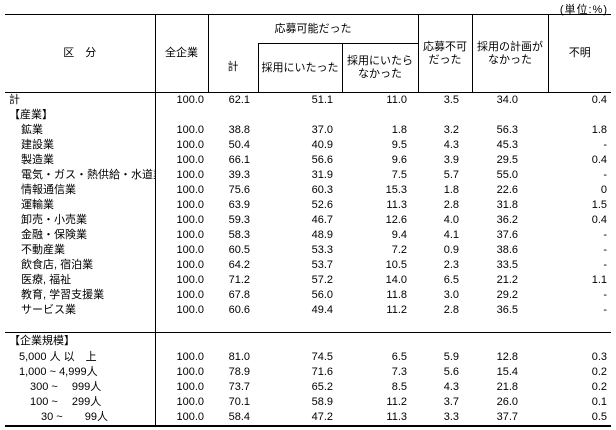  What do you see at coordinates (451, 280) in the screenshot?
I see `cell-value: 6.5` at bounding box center [451, 280].